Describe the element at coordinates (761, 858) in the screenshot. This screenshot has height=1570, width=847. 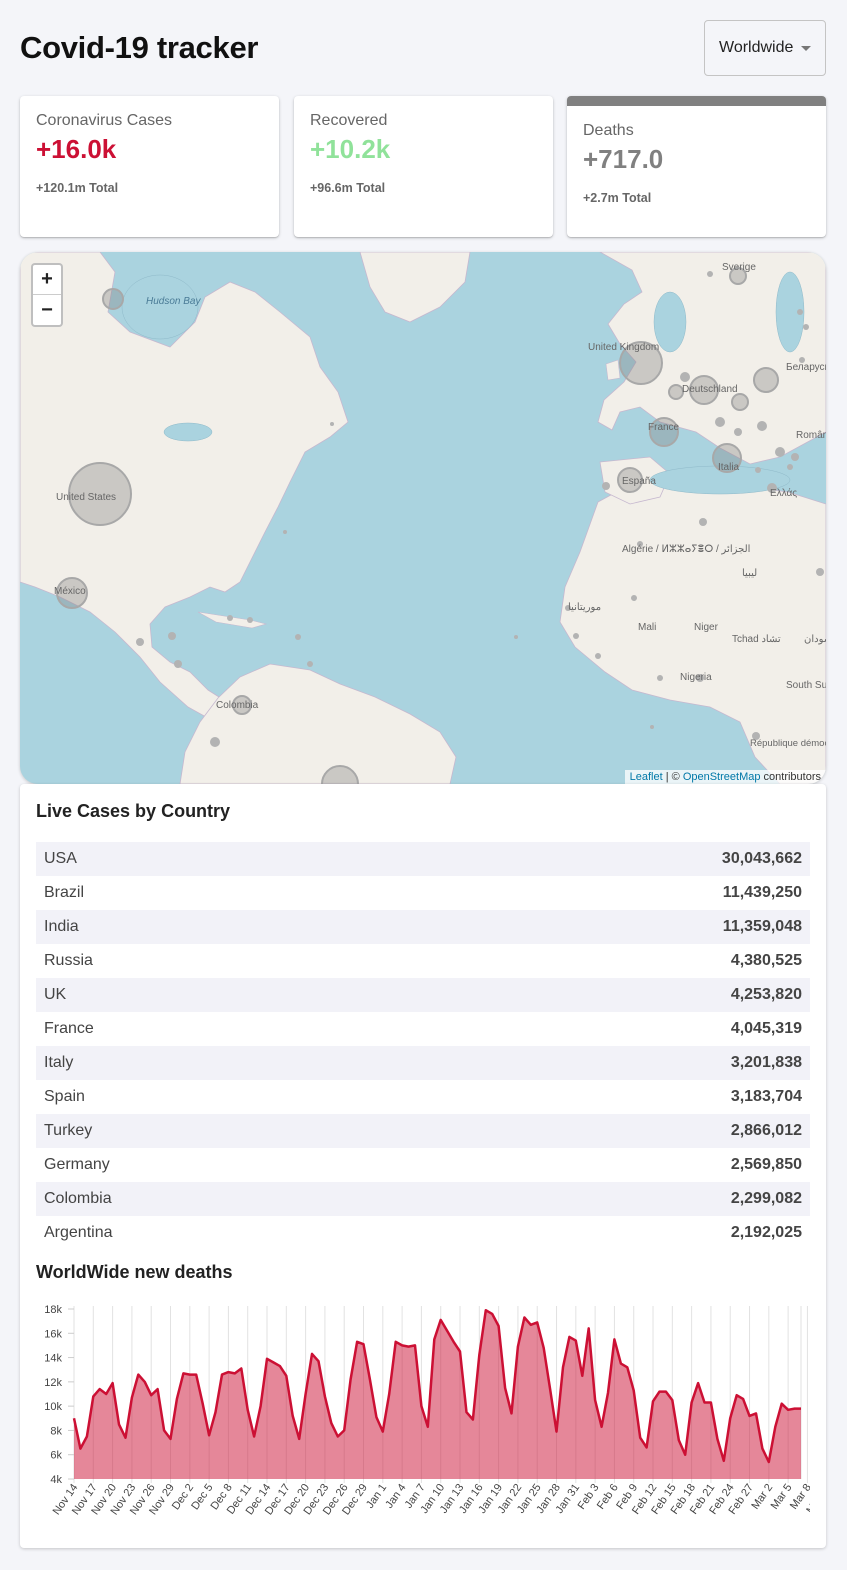
I see `case-count: 30,043,662` at that location.